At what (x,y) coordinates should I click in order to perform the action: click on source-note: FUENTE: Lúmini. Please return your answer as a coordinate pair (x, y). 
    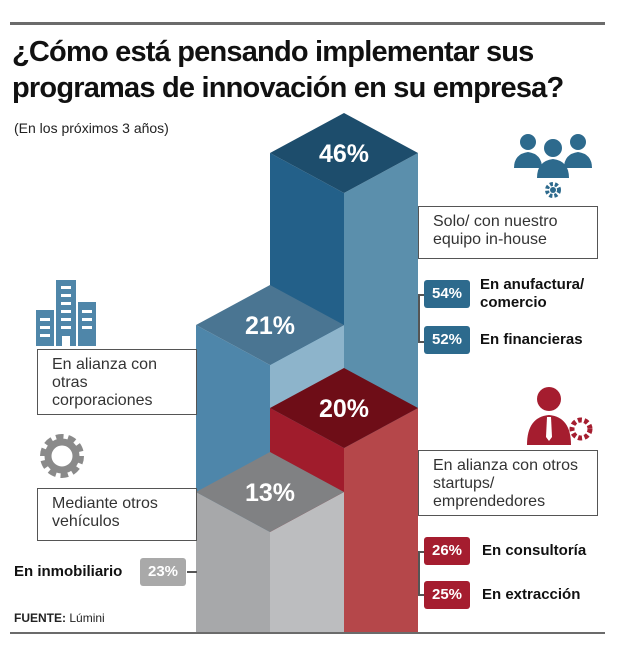
    Looking at the image, I should click on (59, 618).